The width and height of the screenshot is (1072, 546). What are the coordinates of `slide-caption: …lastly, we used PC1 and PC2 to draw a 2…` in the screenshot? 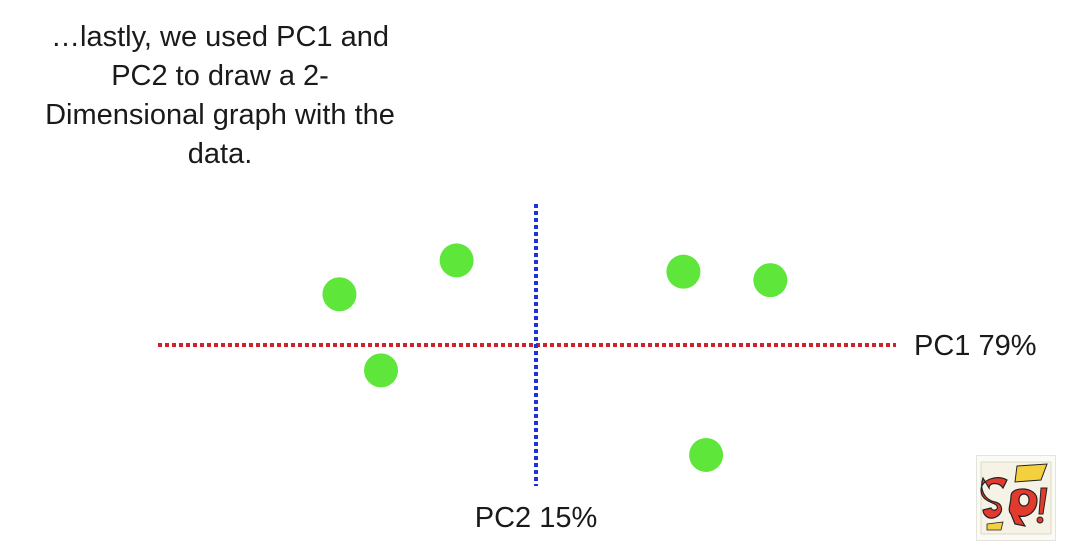 It's located at (220, 95).